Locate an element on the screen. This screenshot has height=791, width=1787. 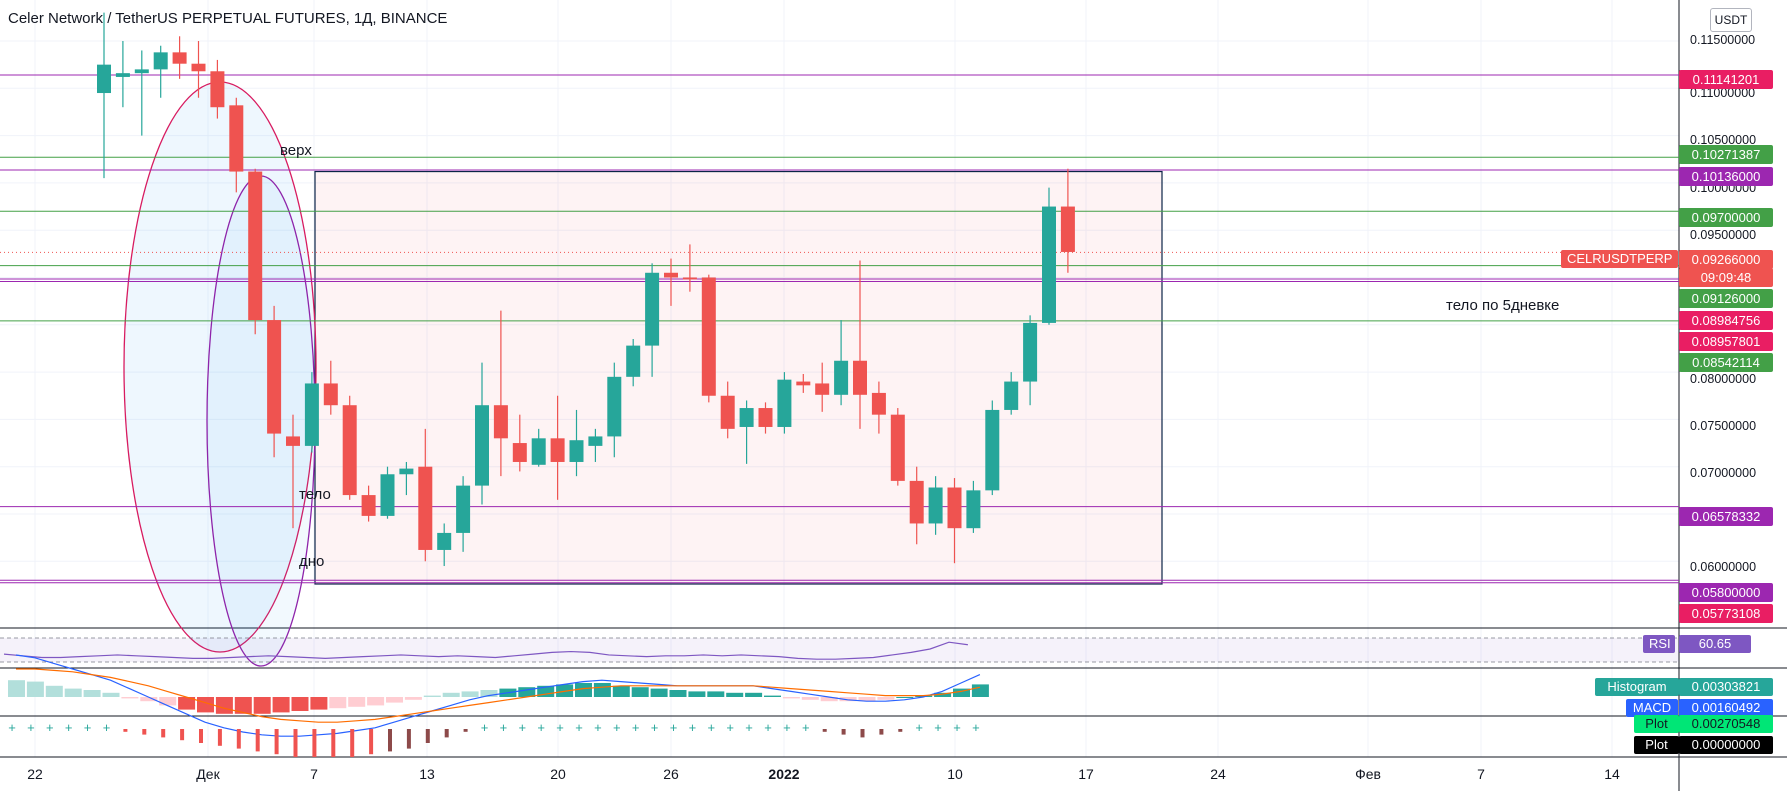
time-tick: 7 is located at coordinates (314, 774).